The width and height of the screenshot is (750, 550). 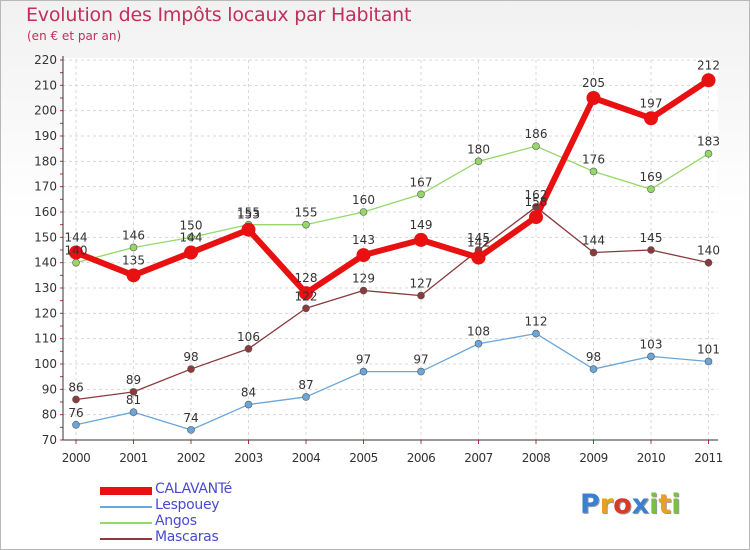 What do you see at coordinates (45, 288) in the screenshot?
I see `y-tick-label: 130` at bounding box center [45, 288].